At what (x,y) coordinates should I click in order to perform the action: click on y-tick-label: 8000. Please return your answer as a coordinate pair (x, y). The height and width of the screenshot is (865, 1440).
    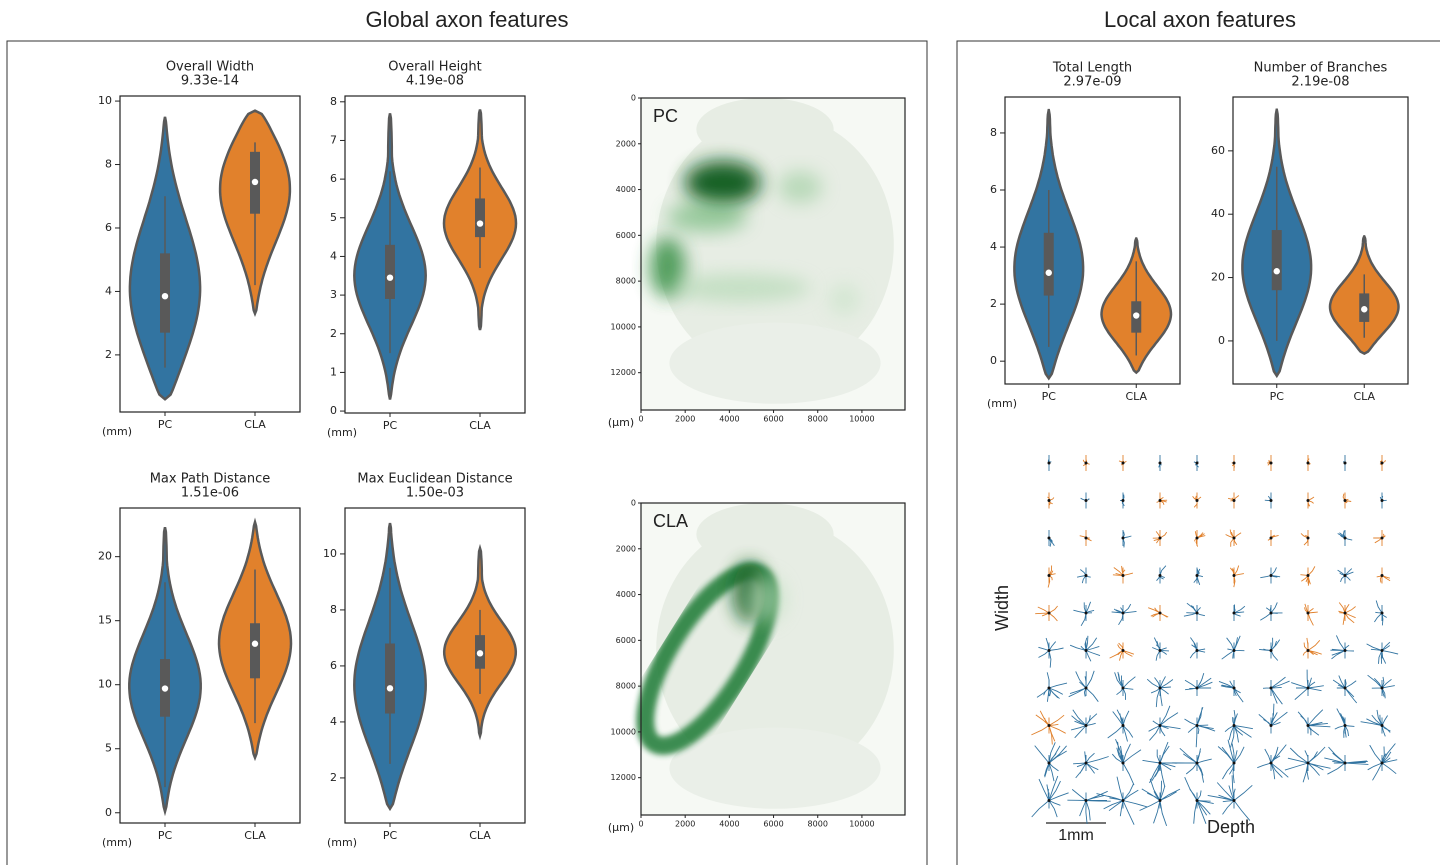
    Looking at the image, I should click on (626, 281).